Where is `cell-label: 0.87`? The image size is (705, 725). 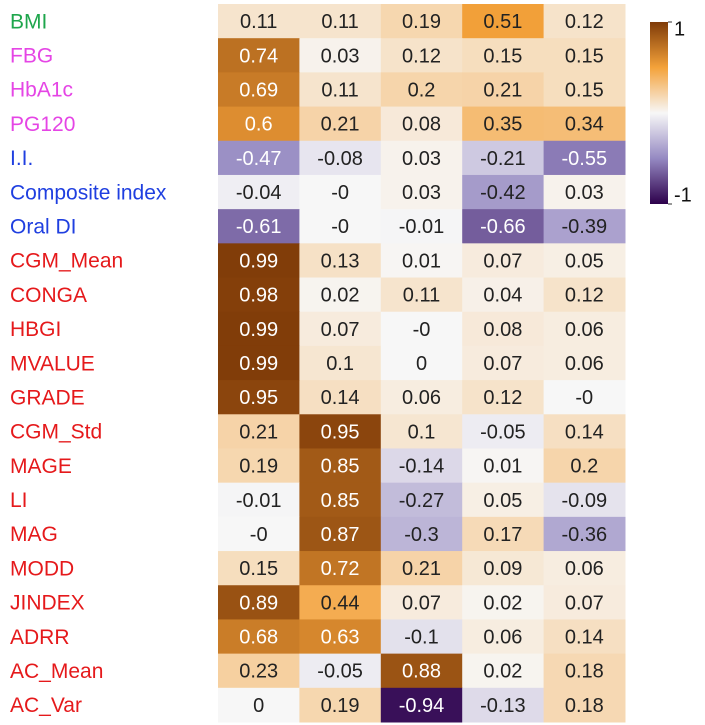
cell-label: 0.87 is located at coordinates (340, 535).